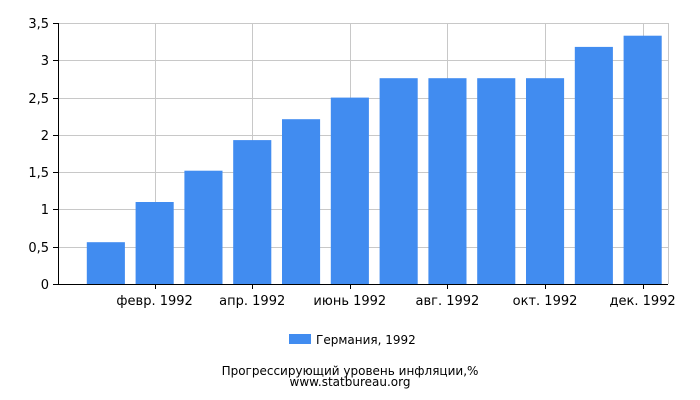 The width and height of the screenshot is (700, 400). What do you see at coordinates (38, 248) in the screenshot?
I see `y-tick-label: 0,5` at bounding box center [38, 248].